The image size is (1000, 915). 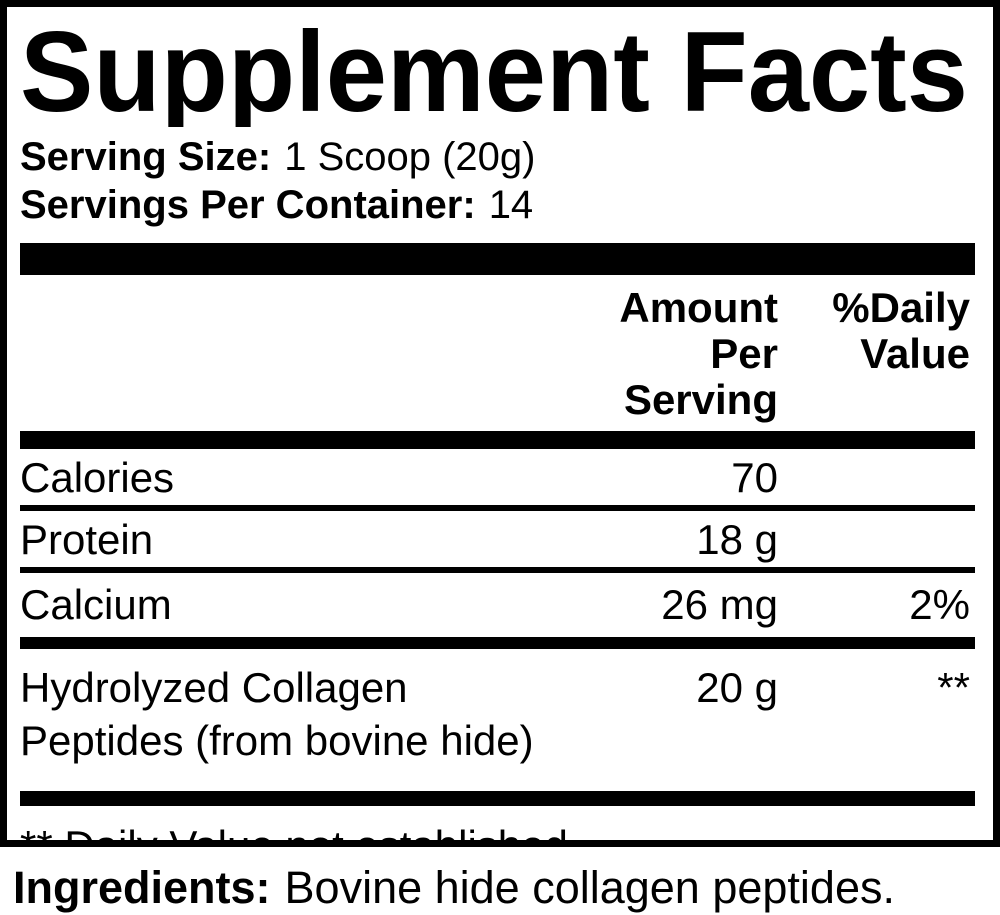 What do you see at coordinates (700, 399) in the screenshot?
I see `amount-header-line2: Serving` at bounding box center [700, 399].